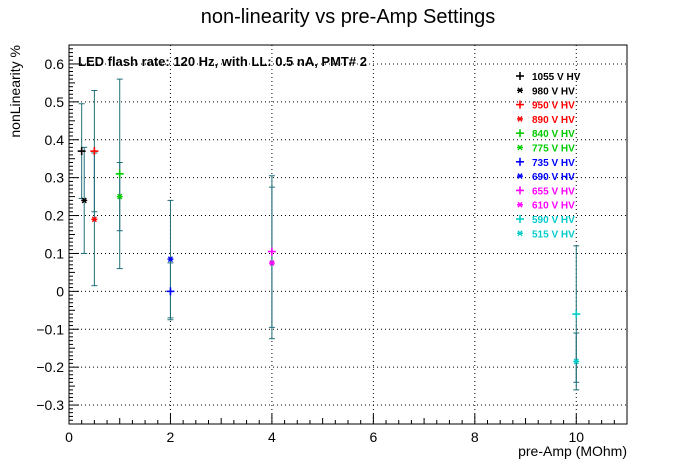 This screenshot has height=472, width=696. I want to click on legend-label: 1055 V HV, so click(556, 77).